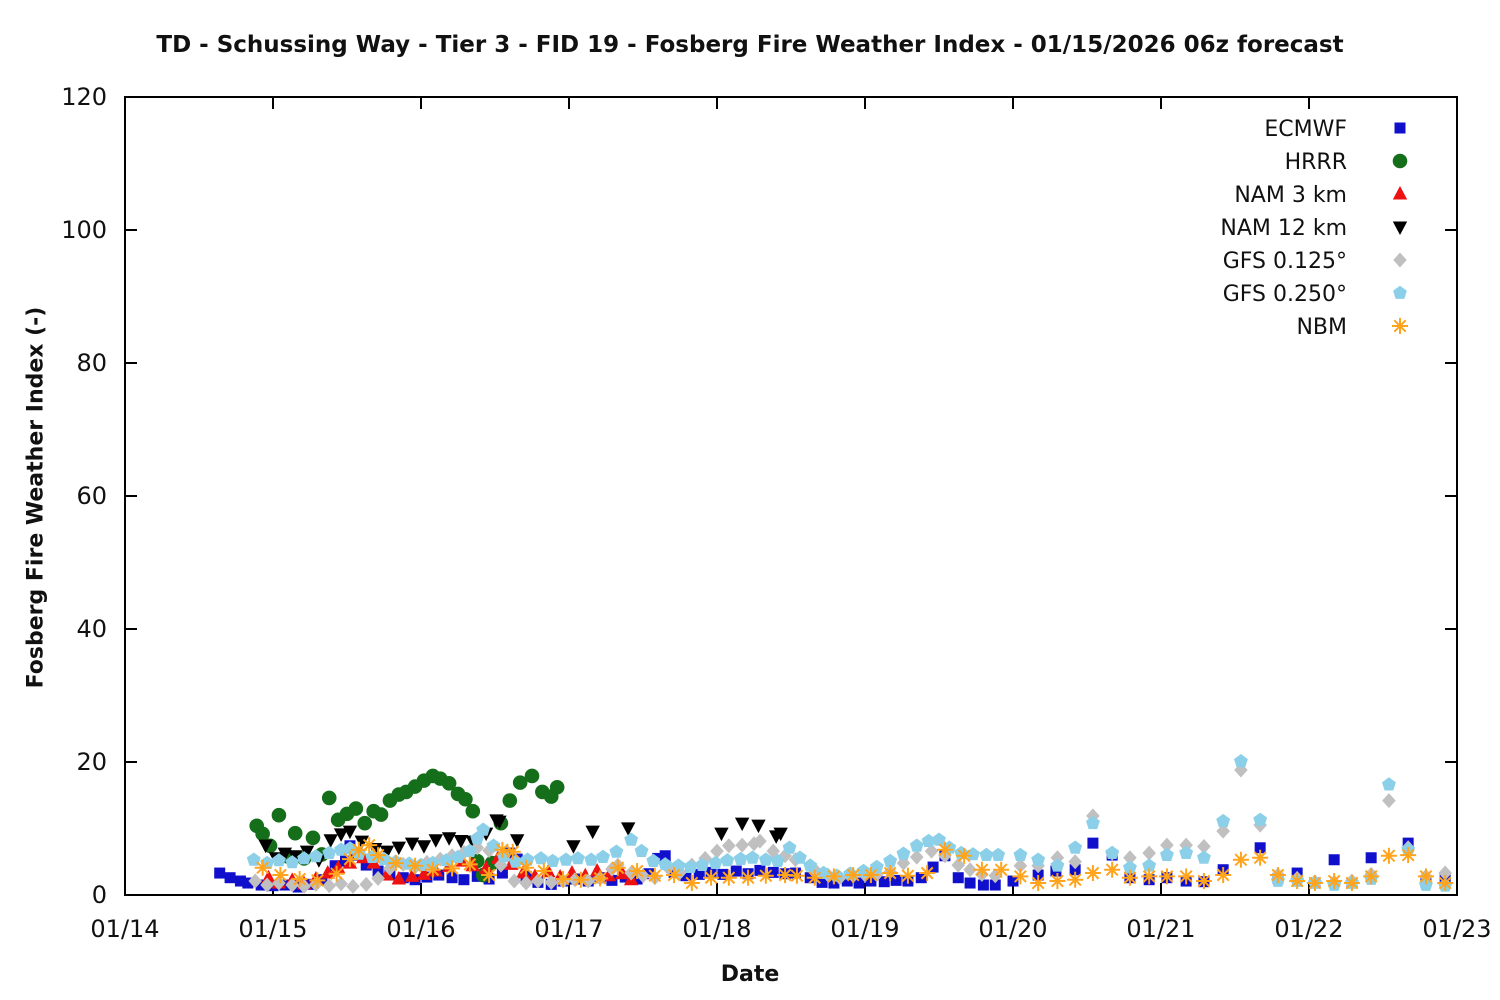  I want to click on legend-marker-pentagon-icon, so click(1400, 292).